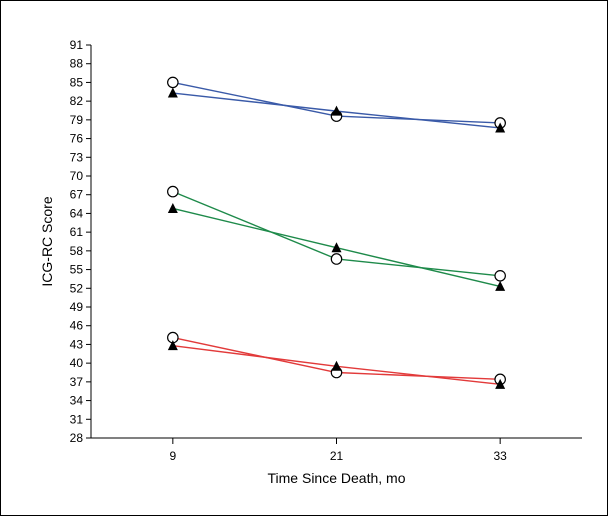  Describe the element at coordinates (77, 64) in the screenshot. I see `y-tick-label: 88` at that location.